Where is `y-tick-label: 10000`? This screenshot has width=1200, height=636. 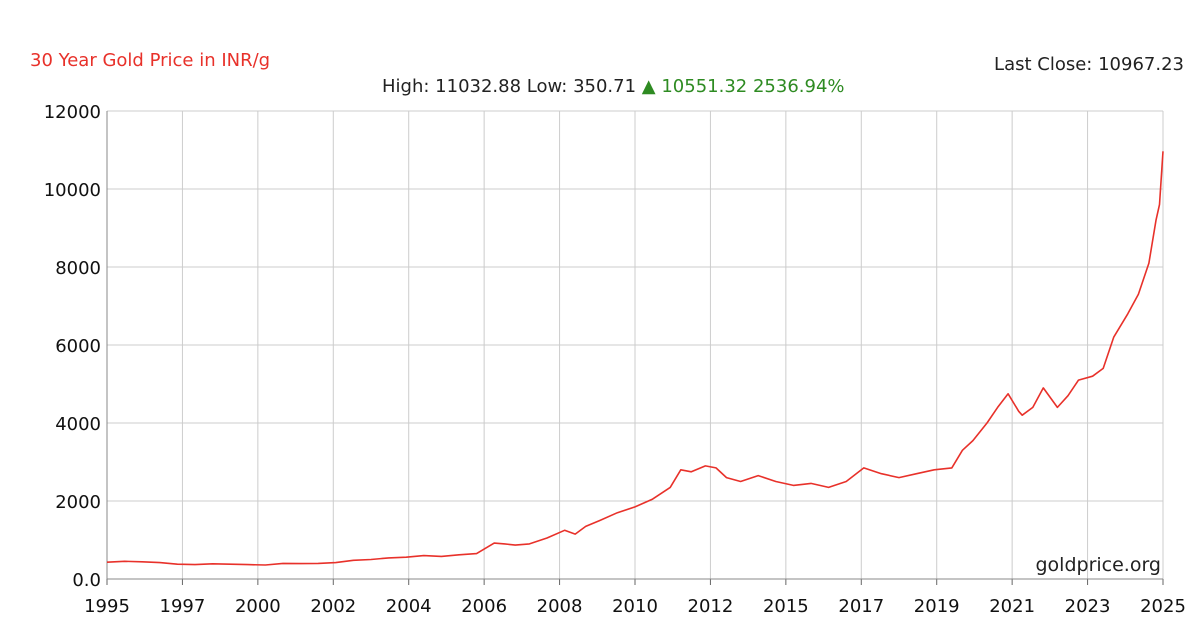 y-tick-label: 10000 is located at coordinates (72, 190).